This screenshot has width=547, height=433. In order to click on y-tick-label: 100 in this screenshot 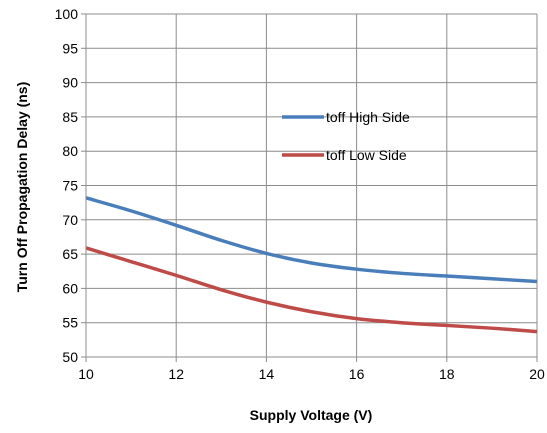, I will do `click(67, 14)`.